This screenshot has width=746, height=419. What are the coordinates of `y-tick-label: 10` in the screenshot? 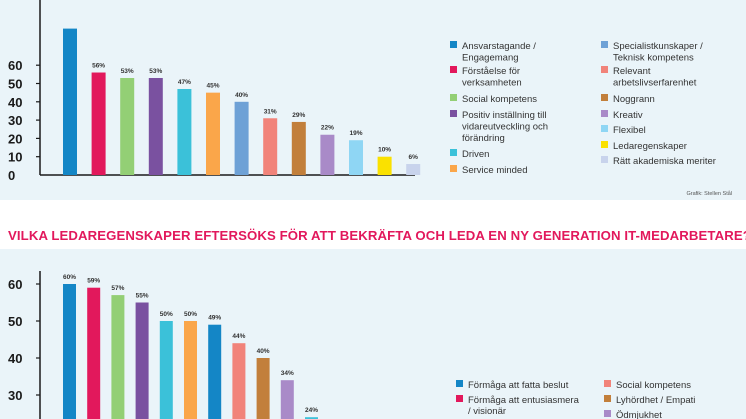 It's located at (15, 157).